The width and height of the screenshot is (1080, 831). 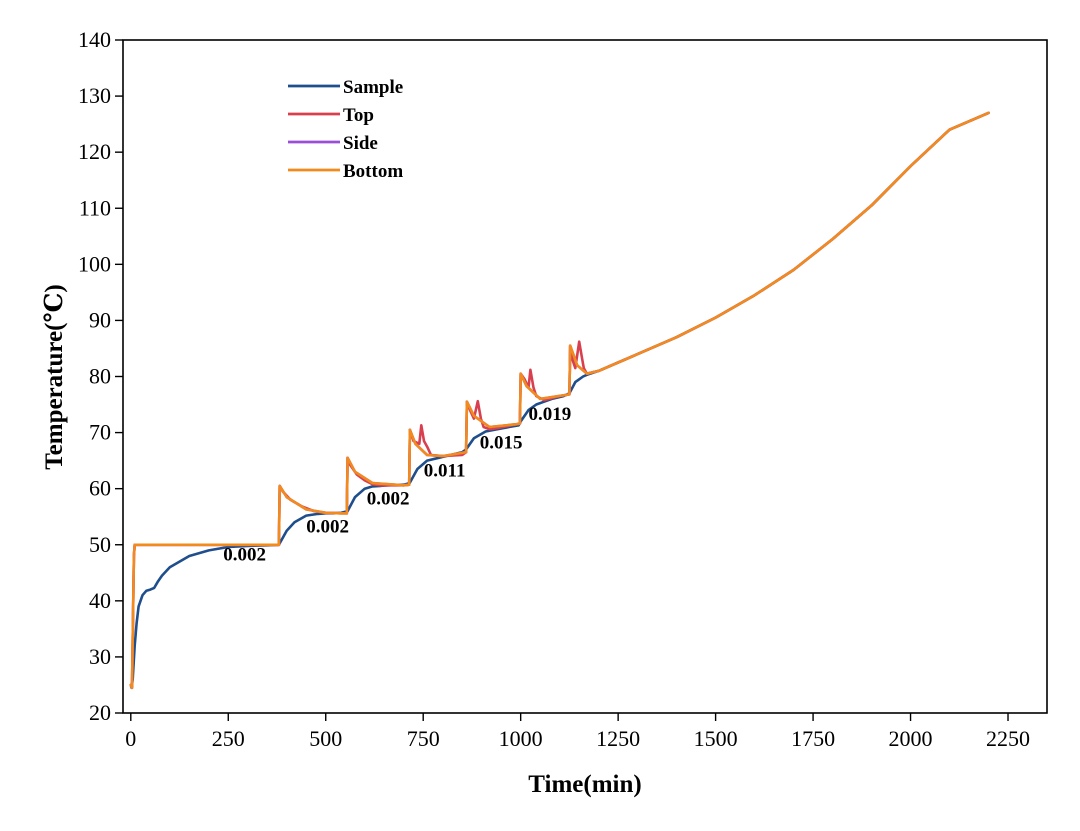 I want to click on x-axis-ticks: 0 250 500 750 1000 1250 1500 1750 2000 2250, so click(x=577, y=732).